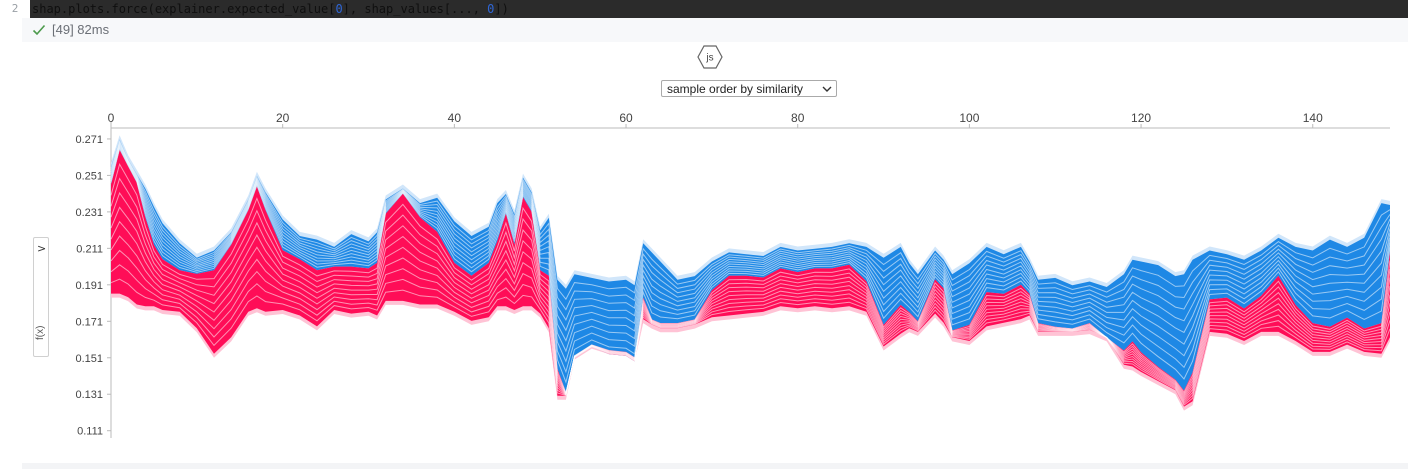 This screenshot has width=1408, height=469. I want to click on js-badge-label: js, so click(709, 58).